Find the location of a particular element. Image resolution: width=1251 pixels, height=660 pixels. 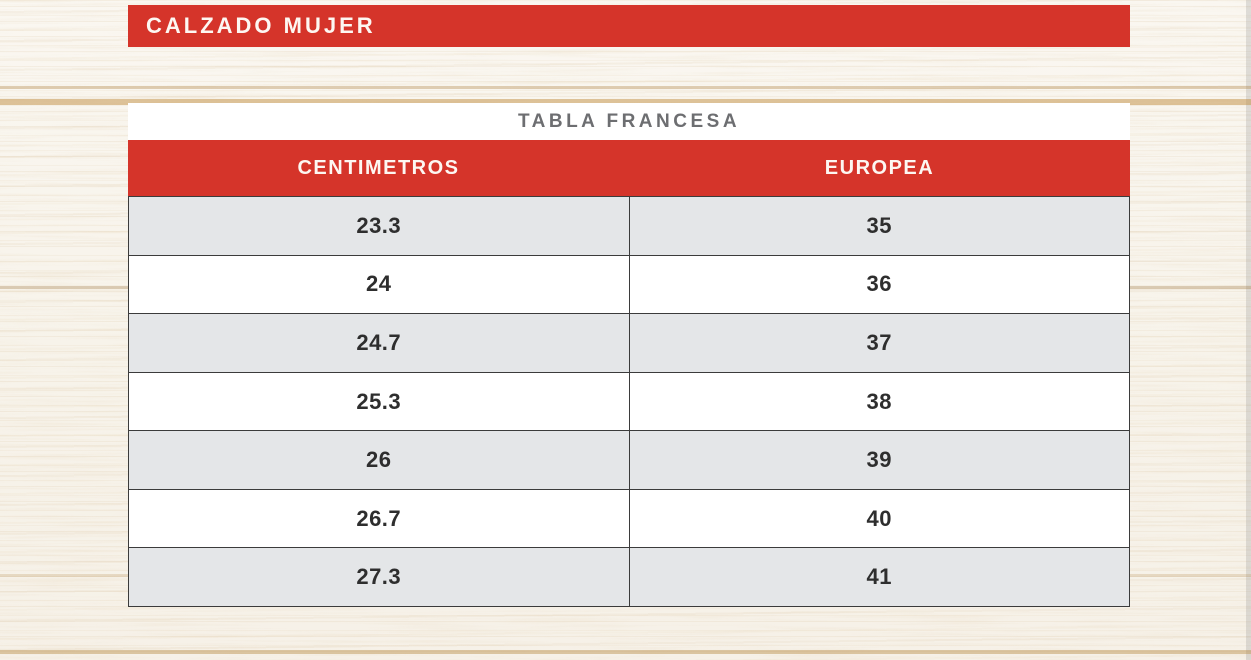

cell-centimetros: 25.3 is located at coordinates (379, 401).